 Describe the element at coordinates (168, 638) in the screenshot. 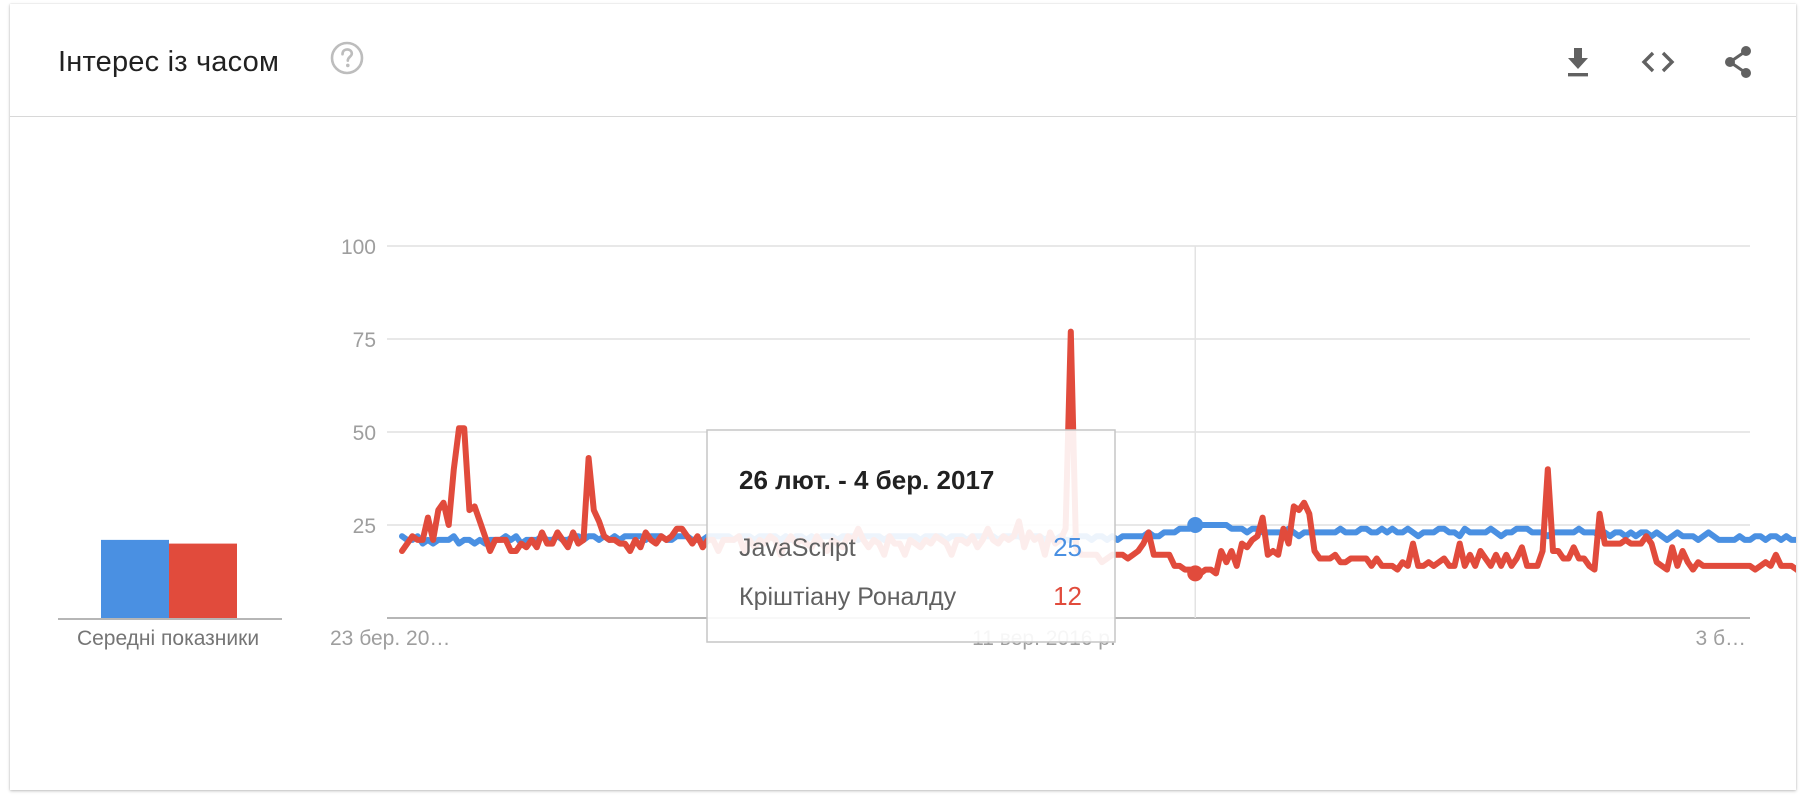

I see `average-label: Середні показники` at that location.